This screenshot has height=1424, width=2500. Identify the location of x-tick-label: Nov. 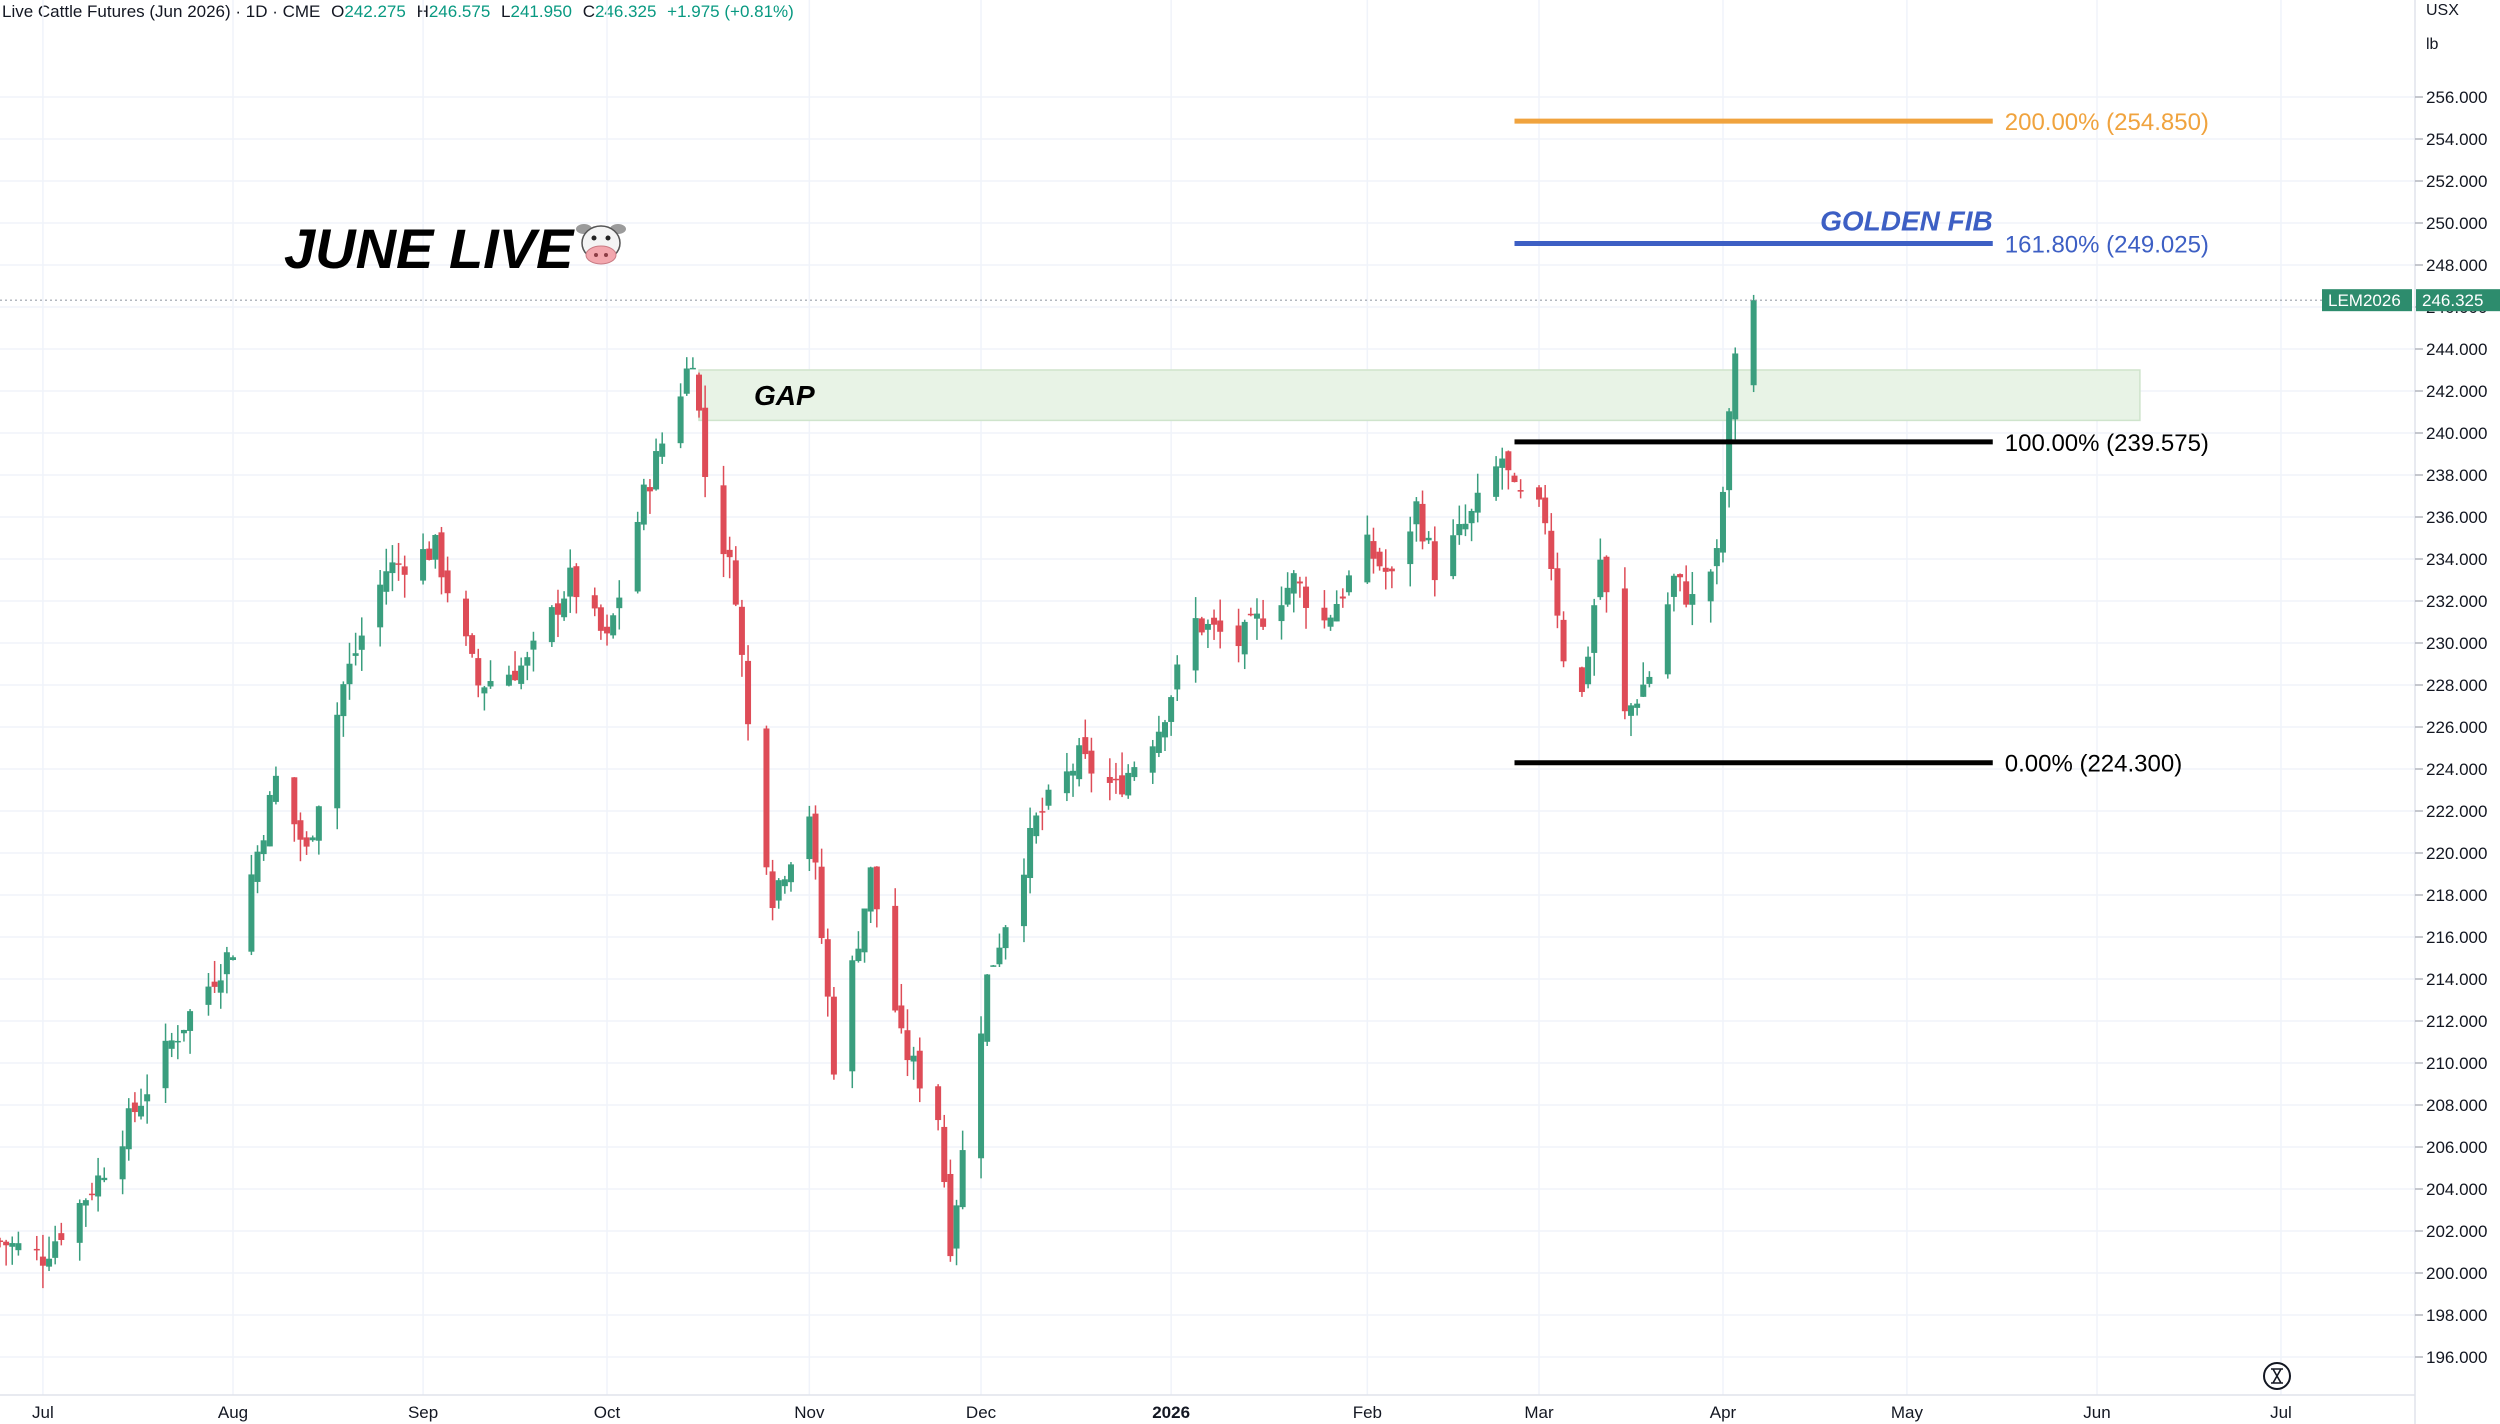
(809, 1412).